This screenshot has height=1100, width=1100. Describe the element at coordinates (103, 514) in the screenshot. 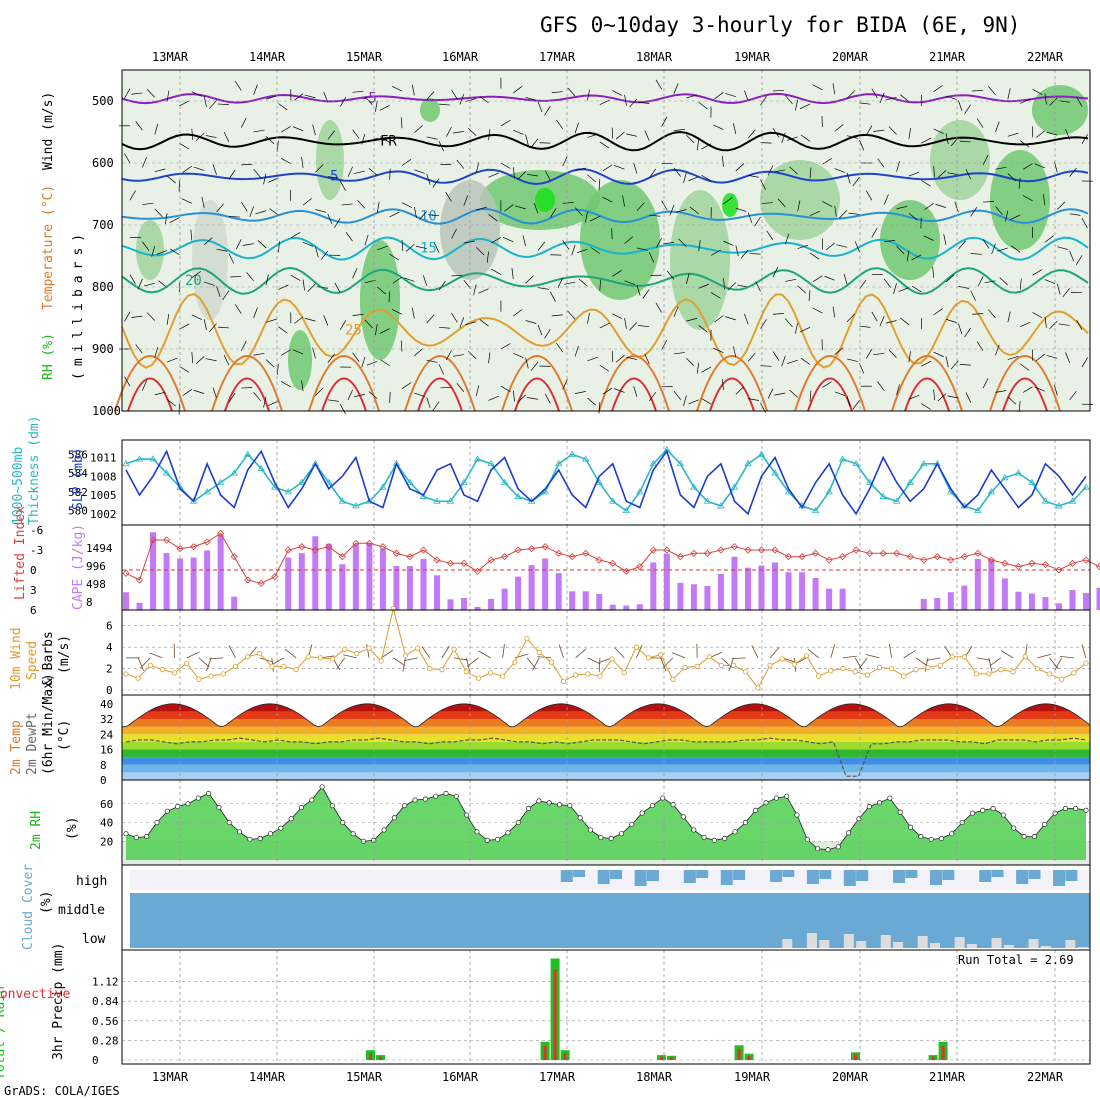

I see `slp-tick: 1002` at that location.